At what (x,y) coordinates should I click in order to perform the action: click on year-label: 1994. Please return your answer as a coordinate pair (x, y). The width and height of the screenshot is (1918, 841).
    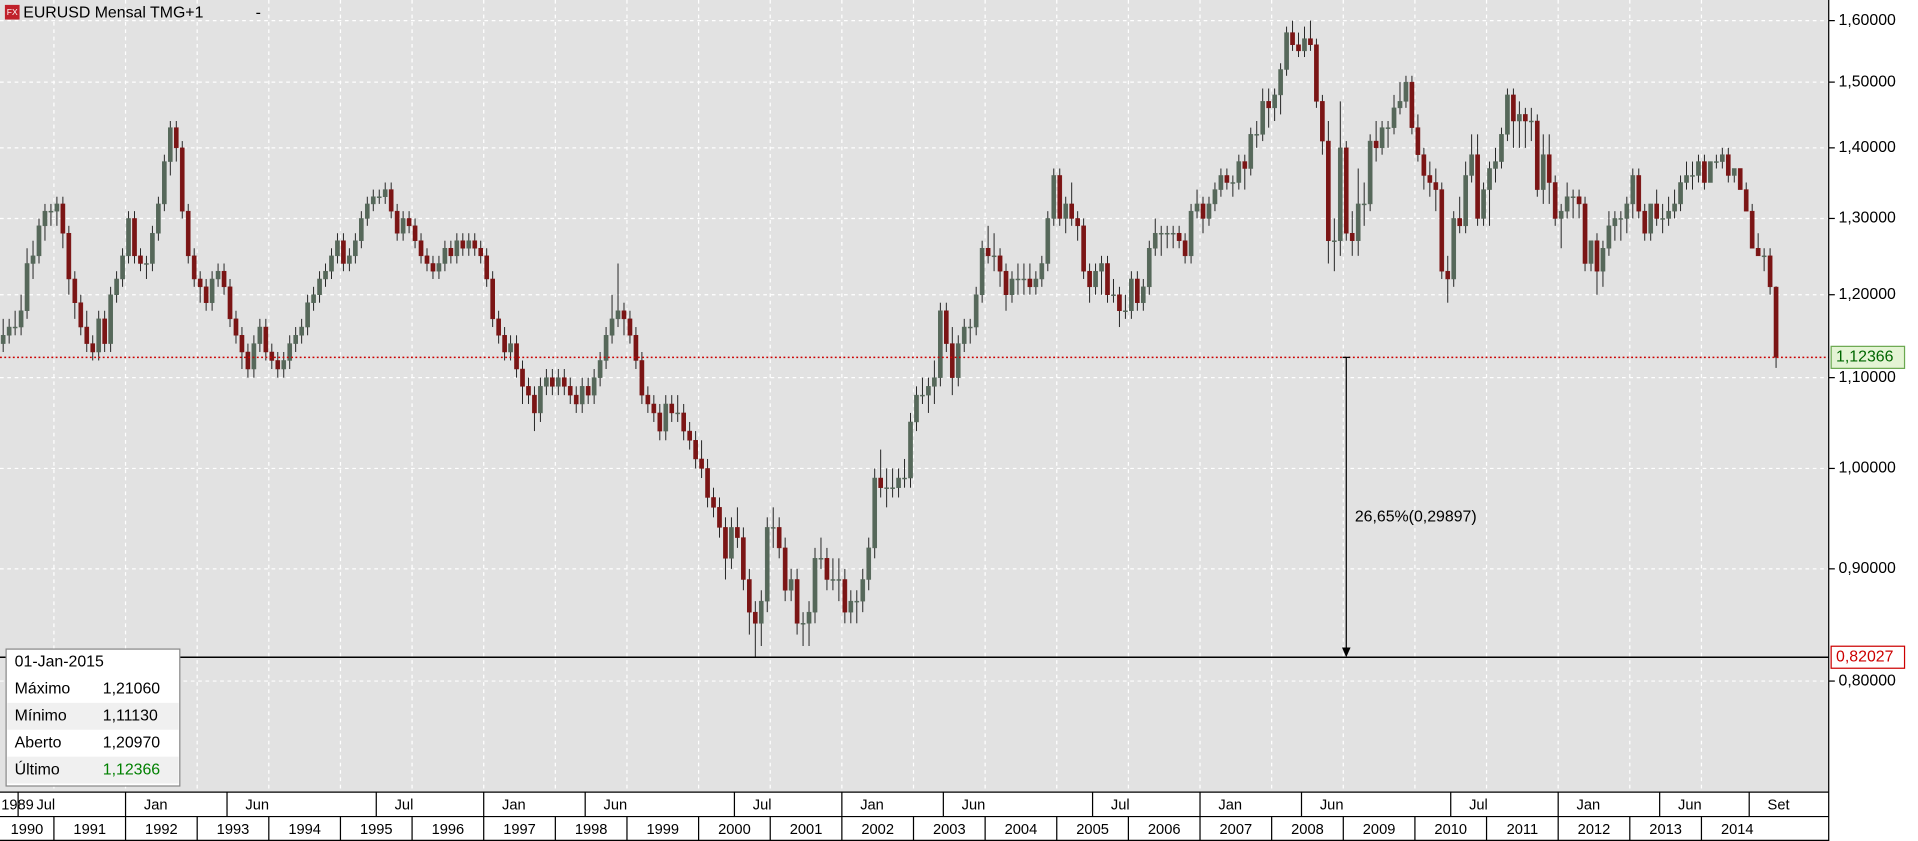
    Looking at the image, I should click on (304, 830).